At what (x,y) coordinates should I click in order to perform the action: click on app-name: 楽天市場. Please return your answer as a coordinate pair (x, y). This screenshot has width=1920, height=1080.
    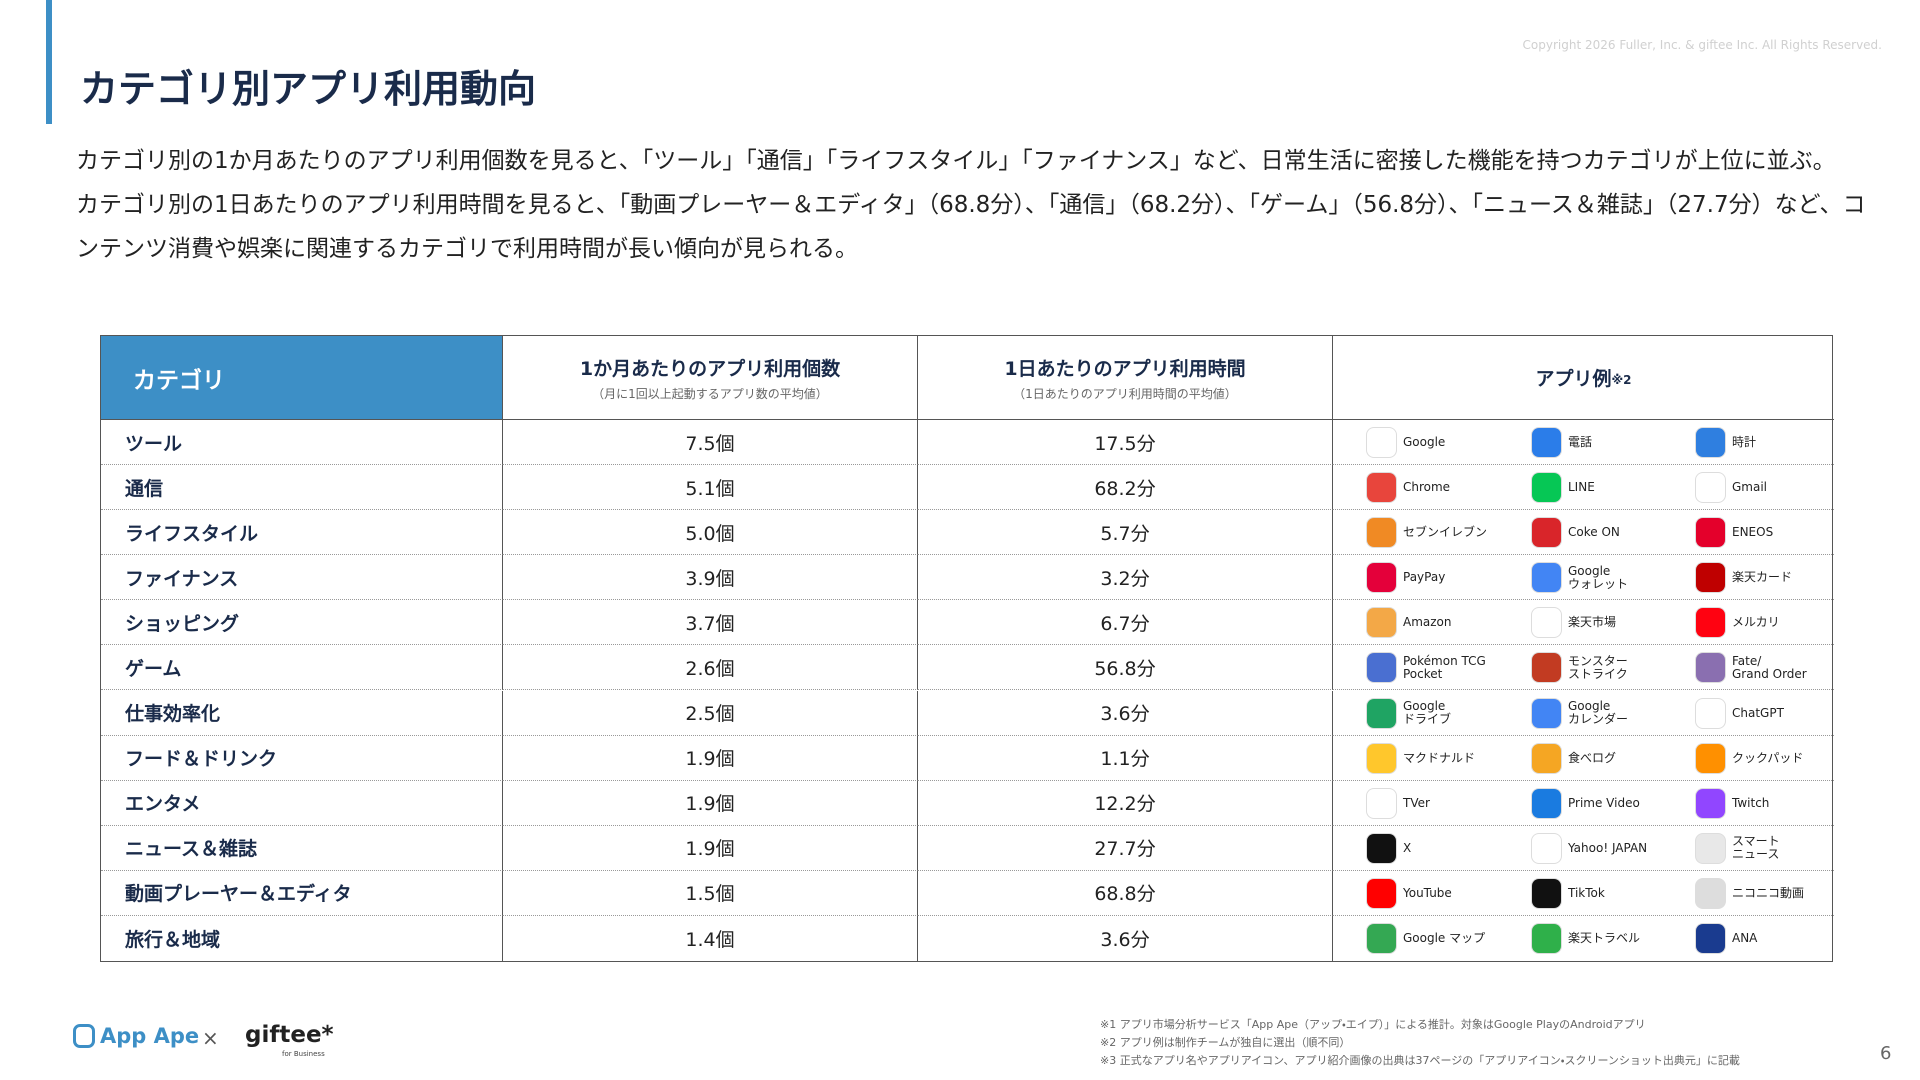
    Looking at the image, I should click on (1592, 622).